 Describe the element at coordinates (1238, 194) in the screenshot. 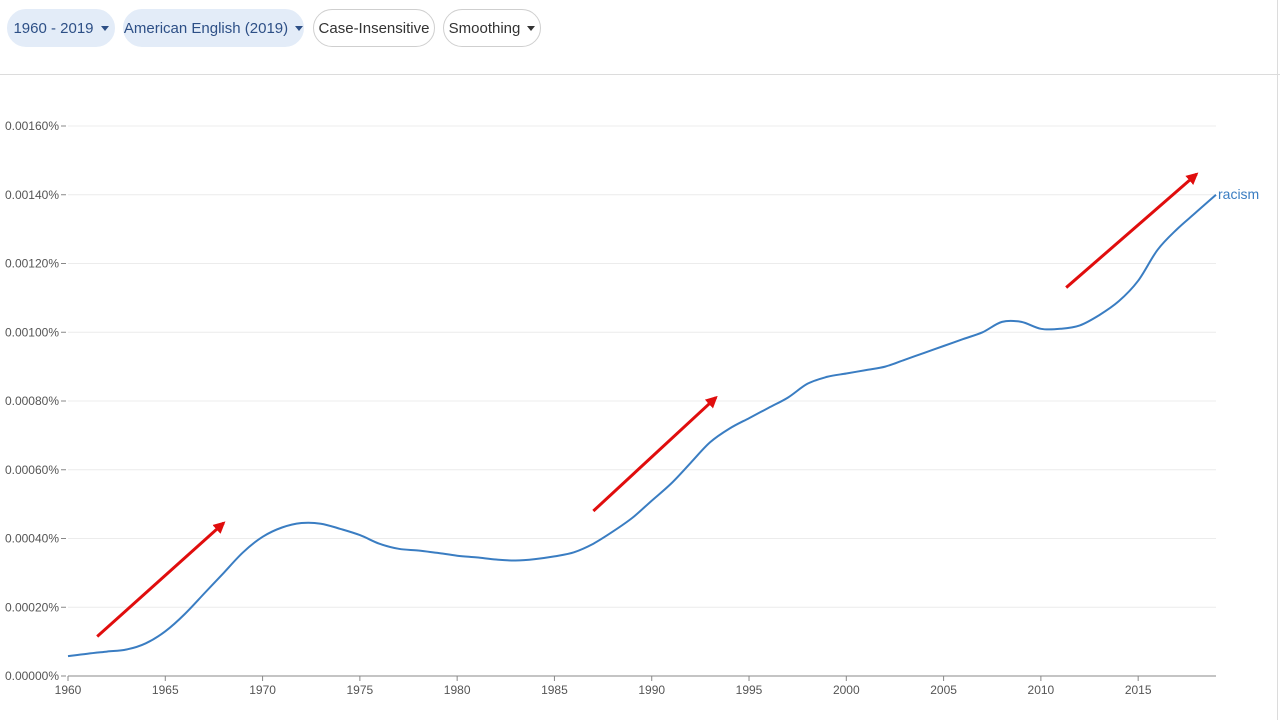

I see `series-label-racism: racism` at that location.